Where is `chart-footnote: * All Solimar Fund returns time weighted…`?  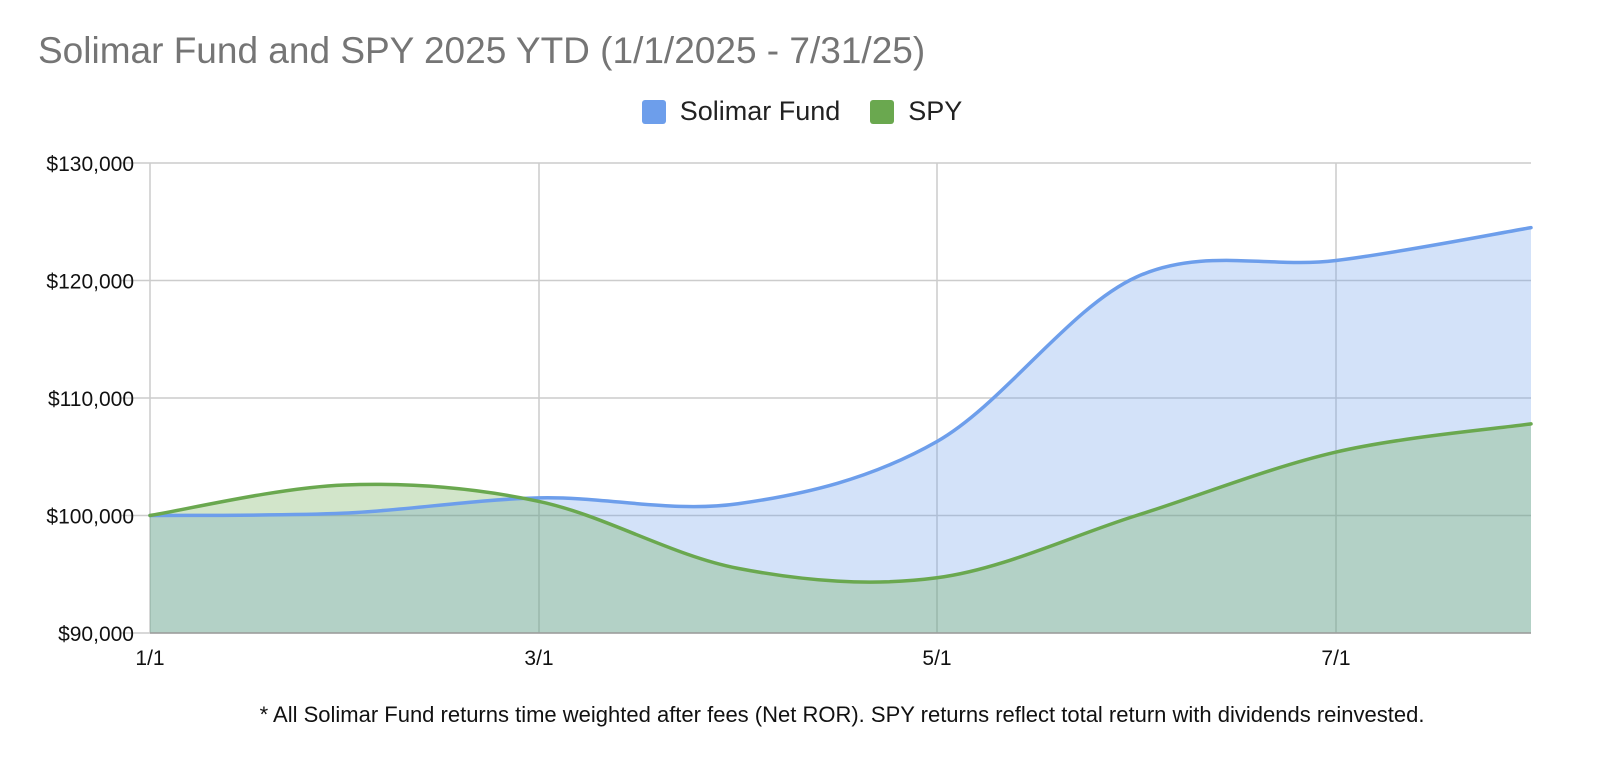
chart-footnote: * All Solimar Fund returns time weighted… is located at coordinates (842, 714).